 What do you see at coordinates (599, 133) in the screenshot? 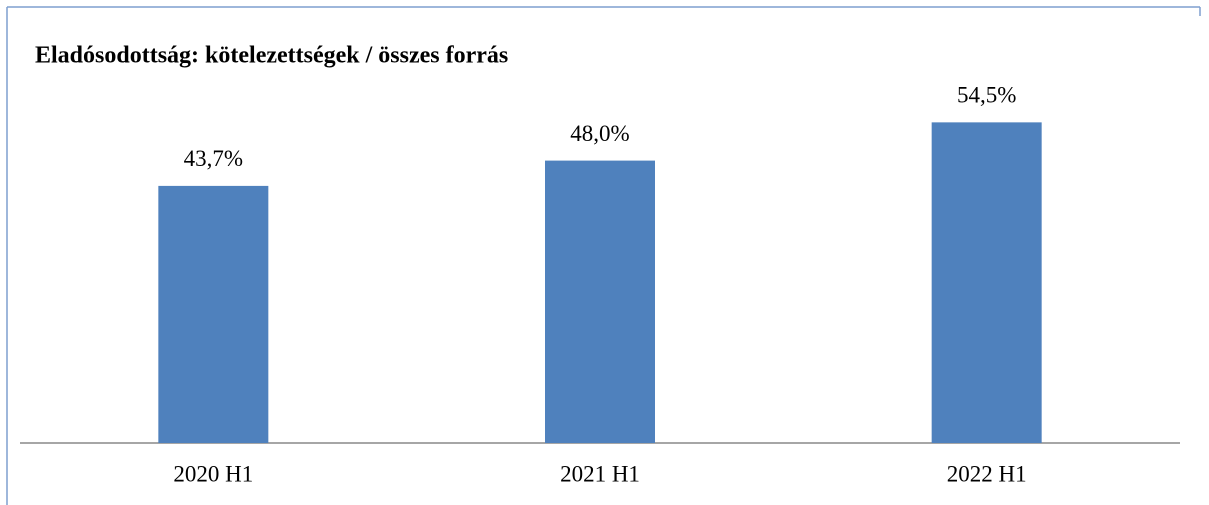
I see `data-label: 48,0%` at bounding box center [599, 133].